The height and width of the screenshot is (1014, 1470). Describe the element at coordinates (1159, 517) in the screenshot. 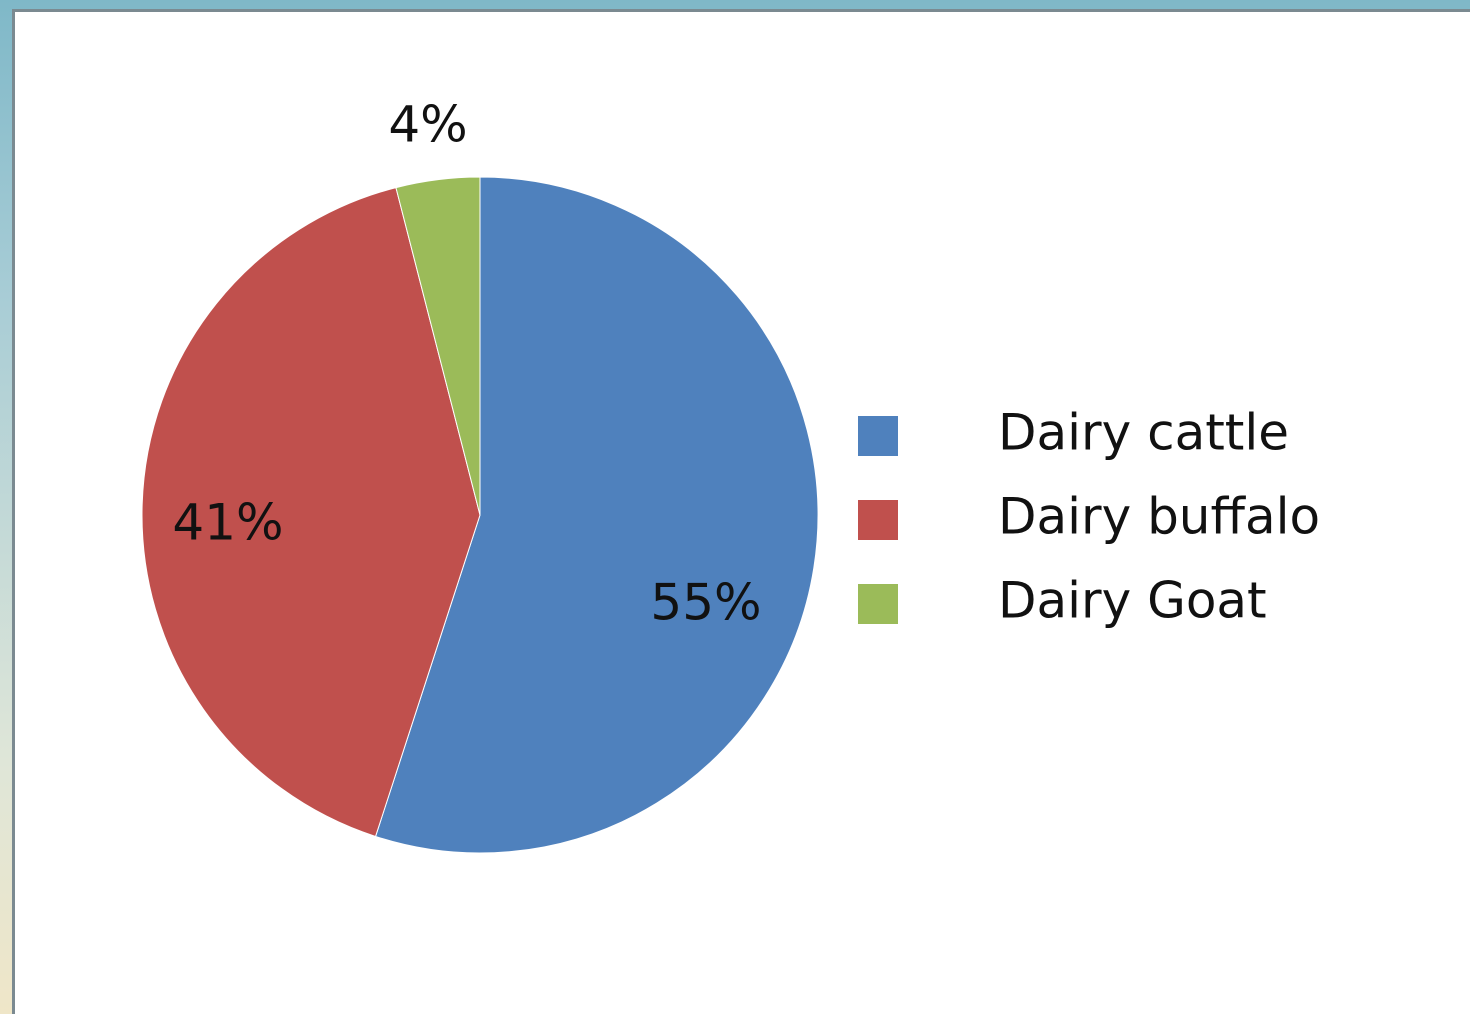

I see `legend-label-dairy-buffalo: Dairy buffalo` at that location.